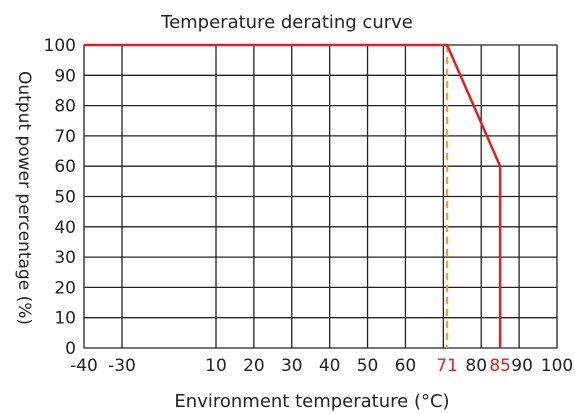 This screenshot has width=575, height=414. What do you see at coordinates (65, 76) in the screenshot?
I see `y-tick-label-90: 90` at bounding box center [65, 76].